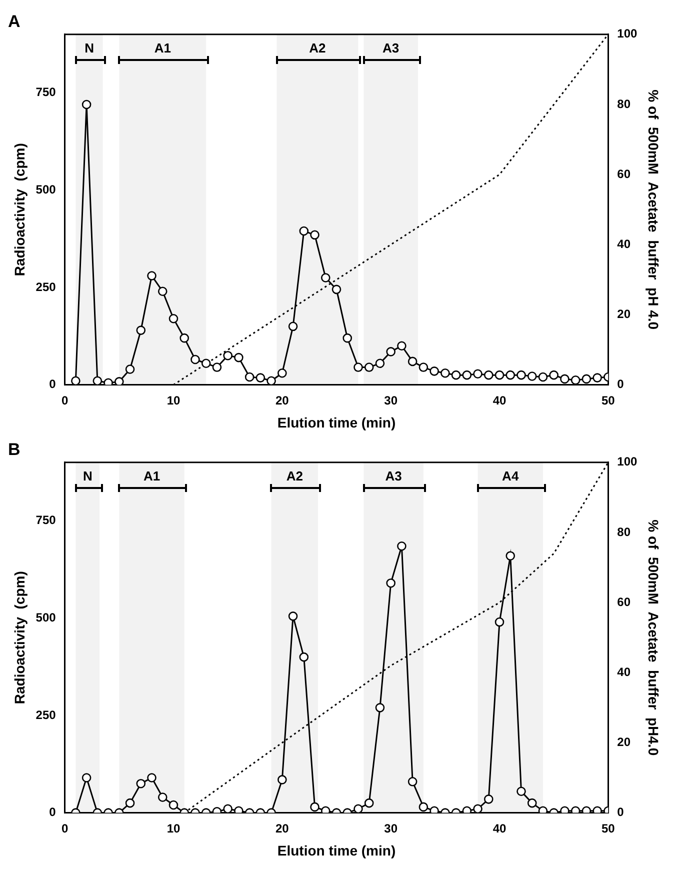 This screenshot has height=878, width=679. What do you see at coordinates (654, 638) in the screenshot?
I see `y2-axis-title: % of 500mM Acetate buffer pH4.0` at bounding box center [654, 638].